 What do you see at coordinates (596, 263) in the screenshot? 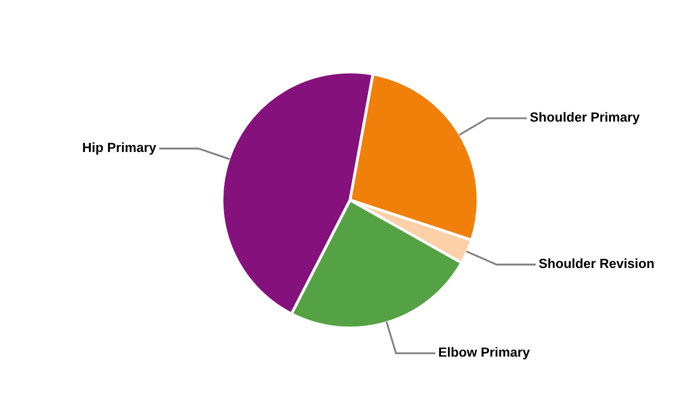
I see `slice-label: Shoulder Revision` at bounding box center [596, 263].